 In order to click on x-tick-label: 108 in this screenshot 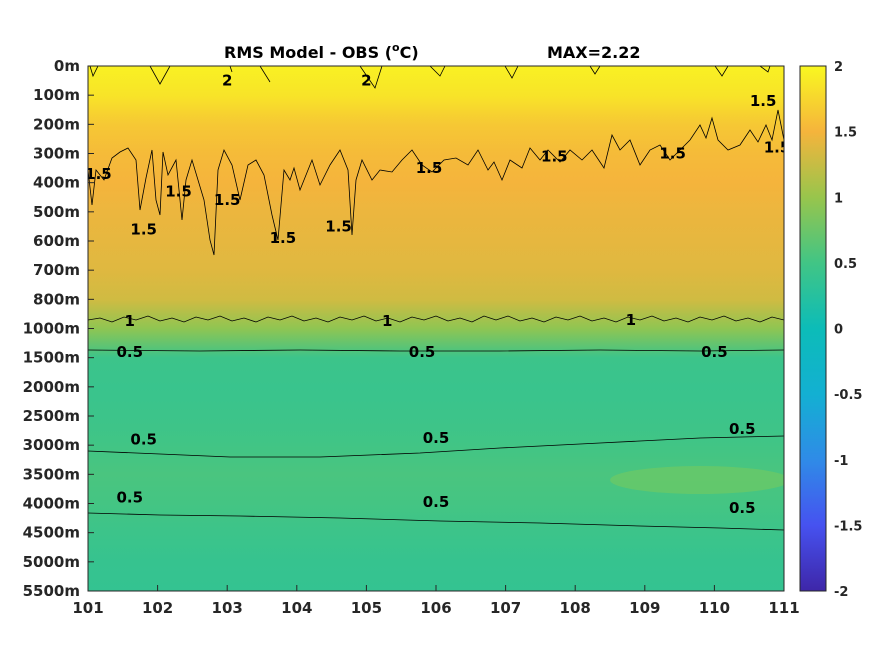, I will do `click(575, 608)`.